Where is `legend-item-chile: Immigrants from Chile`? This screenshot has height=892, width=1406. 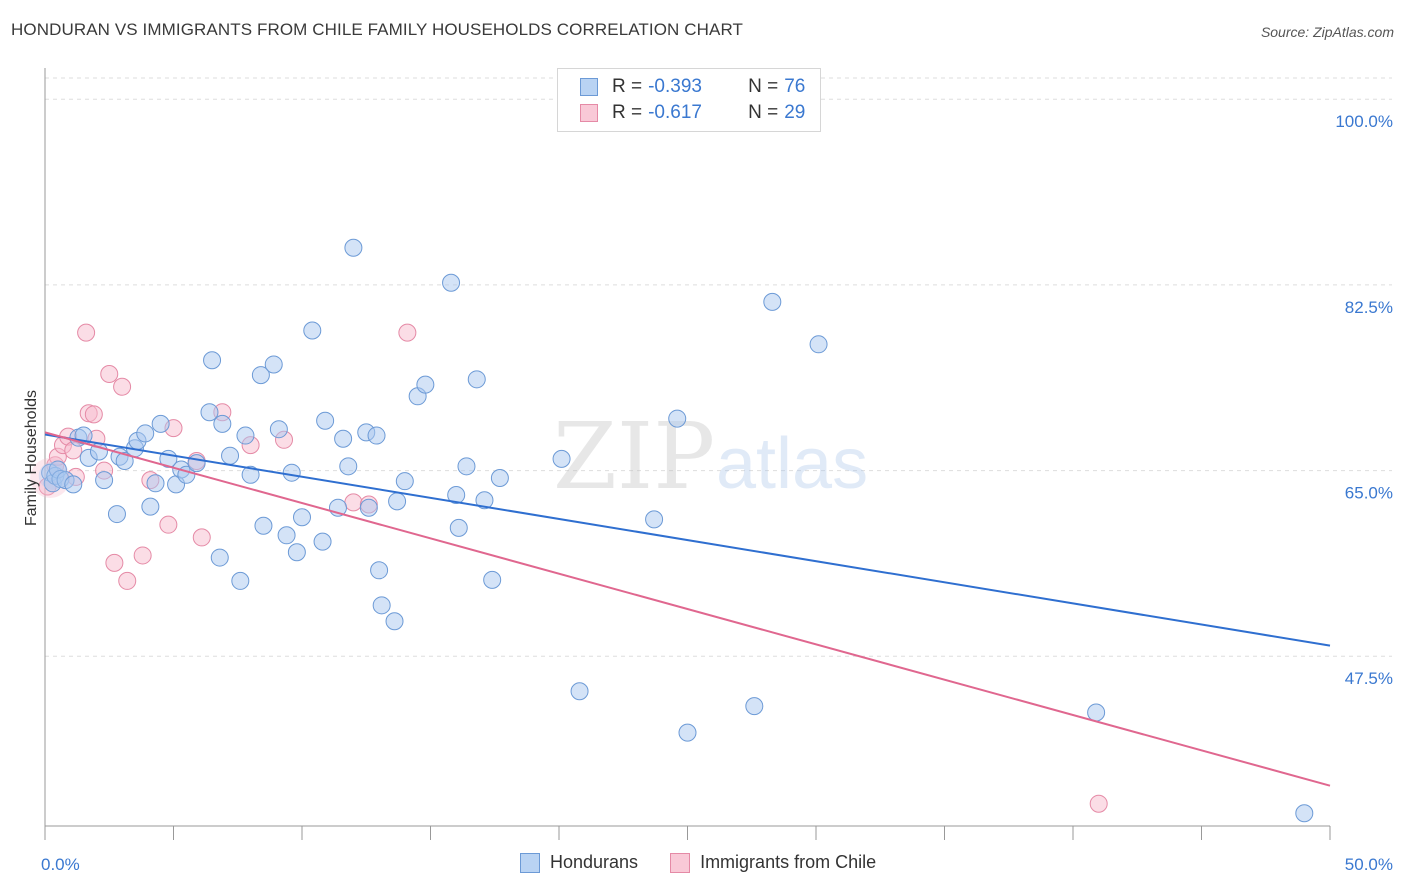 legend-item-chile: Immigrants from Chile is located at coordinates (773, 862).